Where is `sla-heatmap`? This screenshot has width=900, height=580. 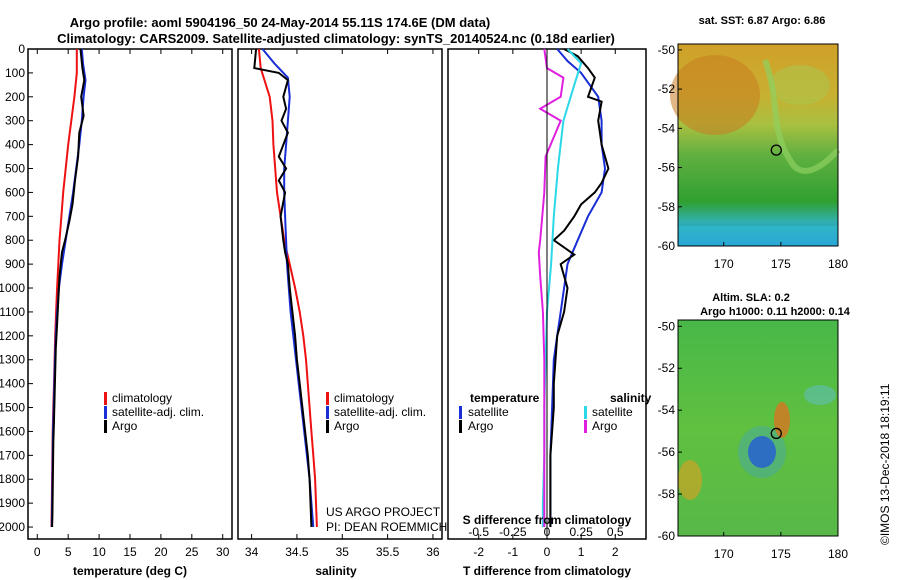
sla-heatmap is located at coordinates (758, 428).